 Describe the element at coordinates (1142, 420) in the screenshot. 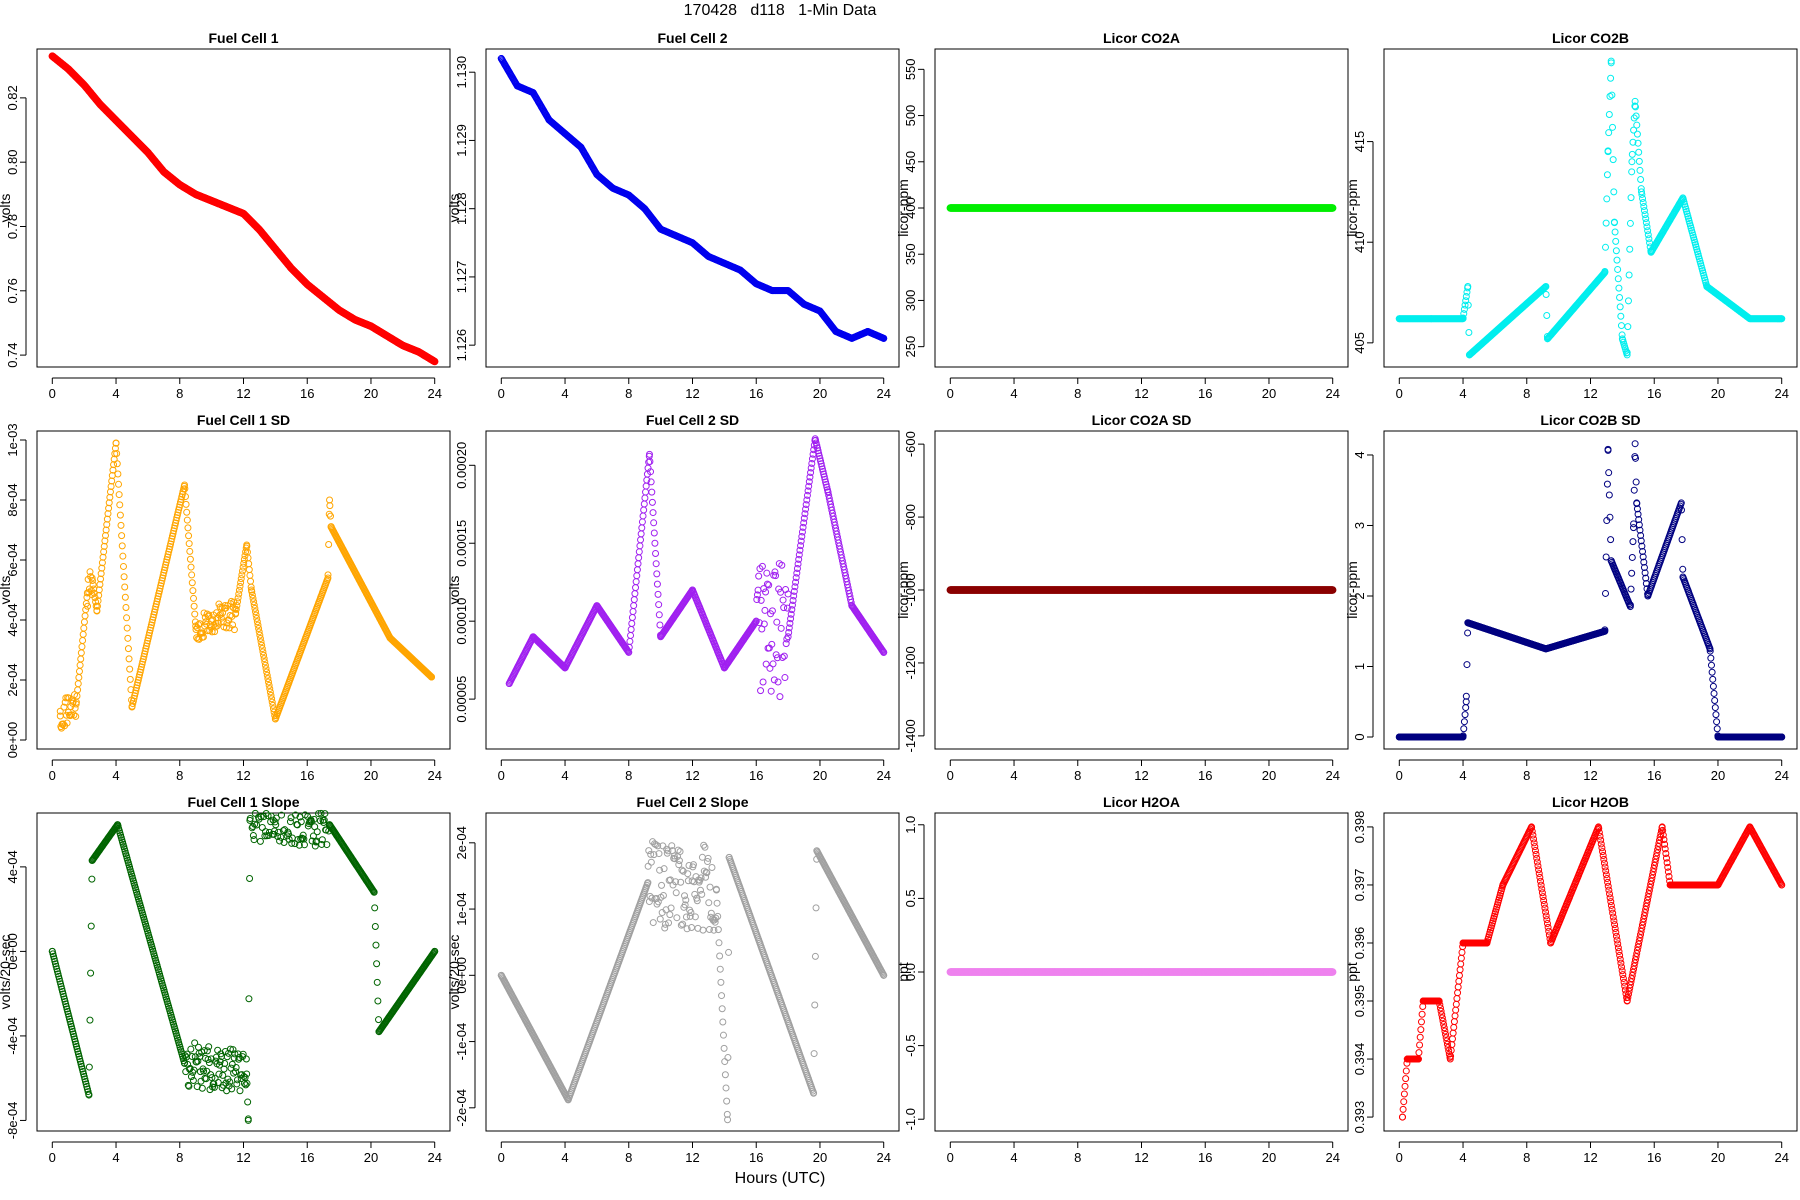

I see `chart-title: Licor CO2A SD` at that location.